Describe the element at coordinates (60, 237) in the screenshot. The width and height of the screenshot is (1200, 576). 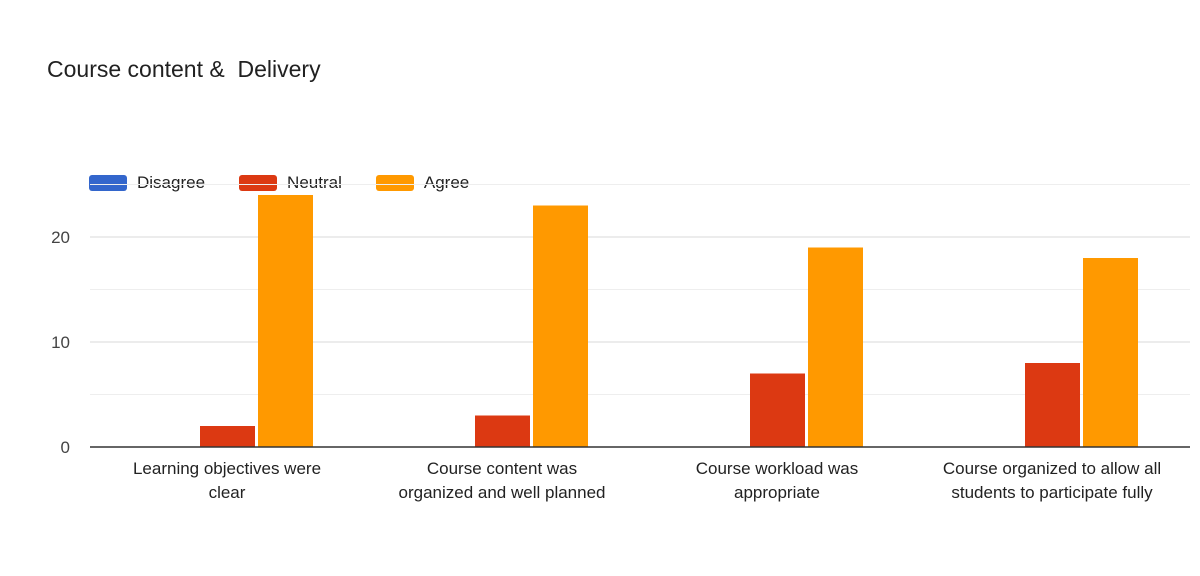
I see `y-tick-label: 20` at that location.